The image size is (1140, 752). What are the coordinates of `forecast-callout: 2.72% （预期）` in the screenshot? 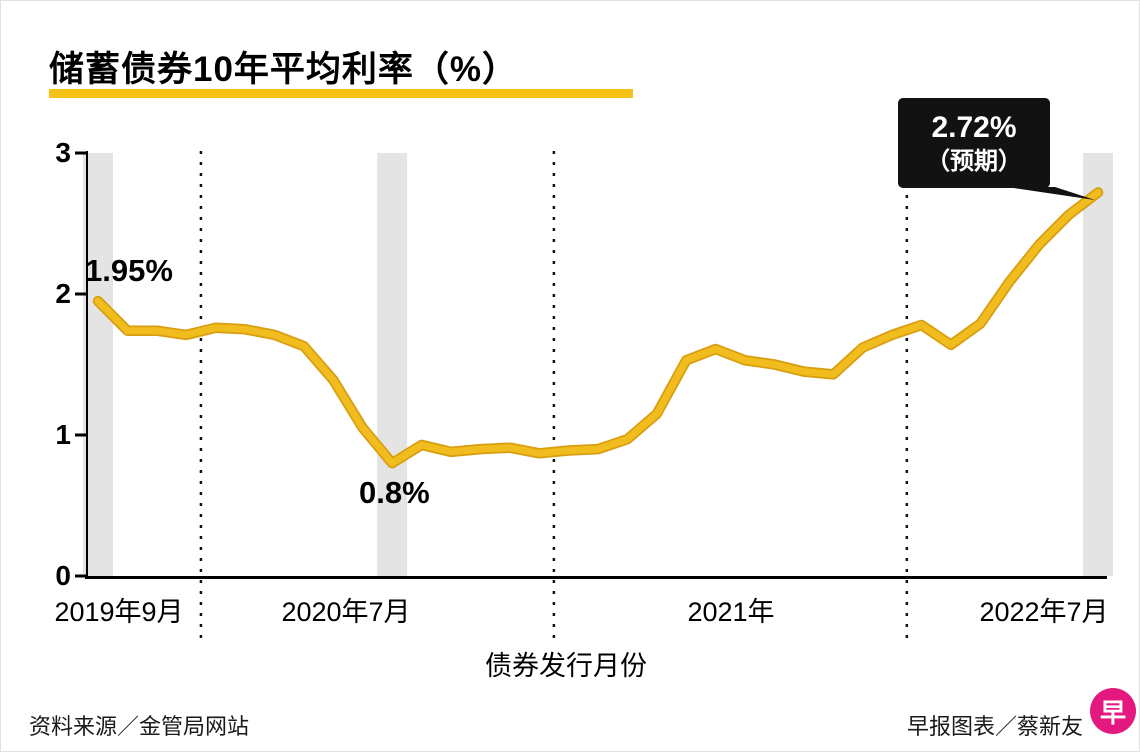 It's located at (974, 143).